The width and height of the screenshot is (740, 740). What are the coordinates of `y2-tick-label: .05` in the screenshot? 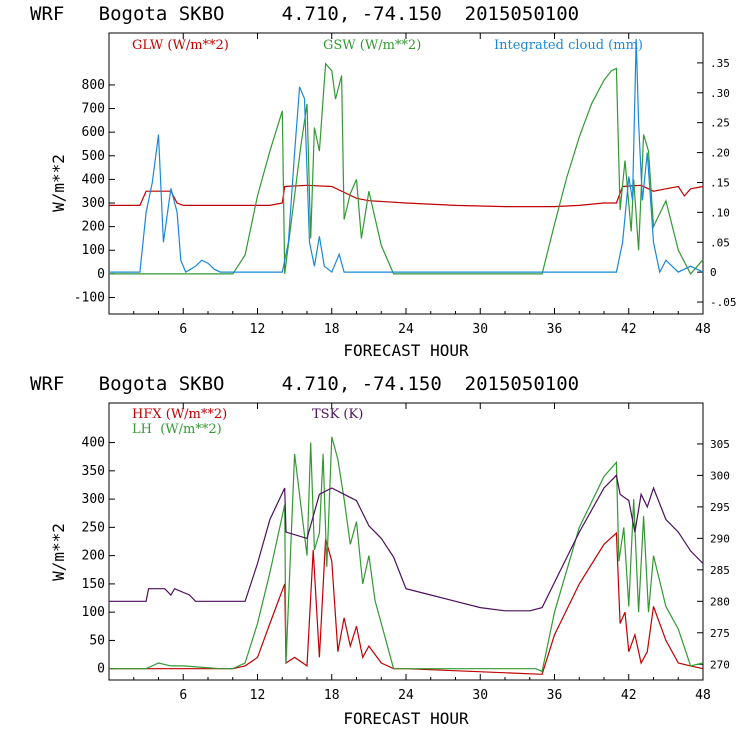 It's located at (720, 242).